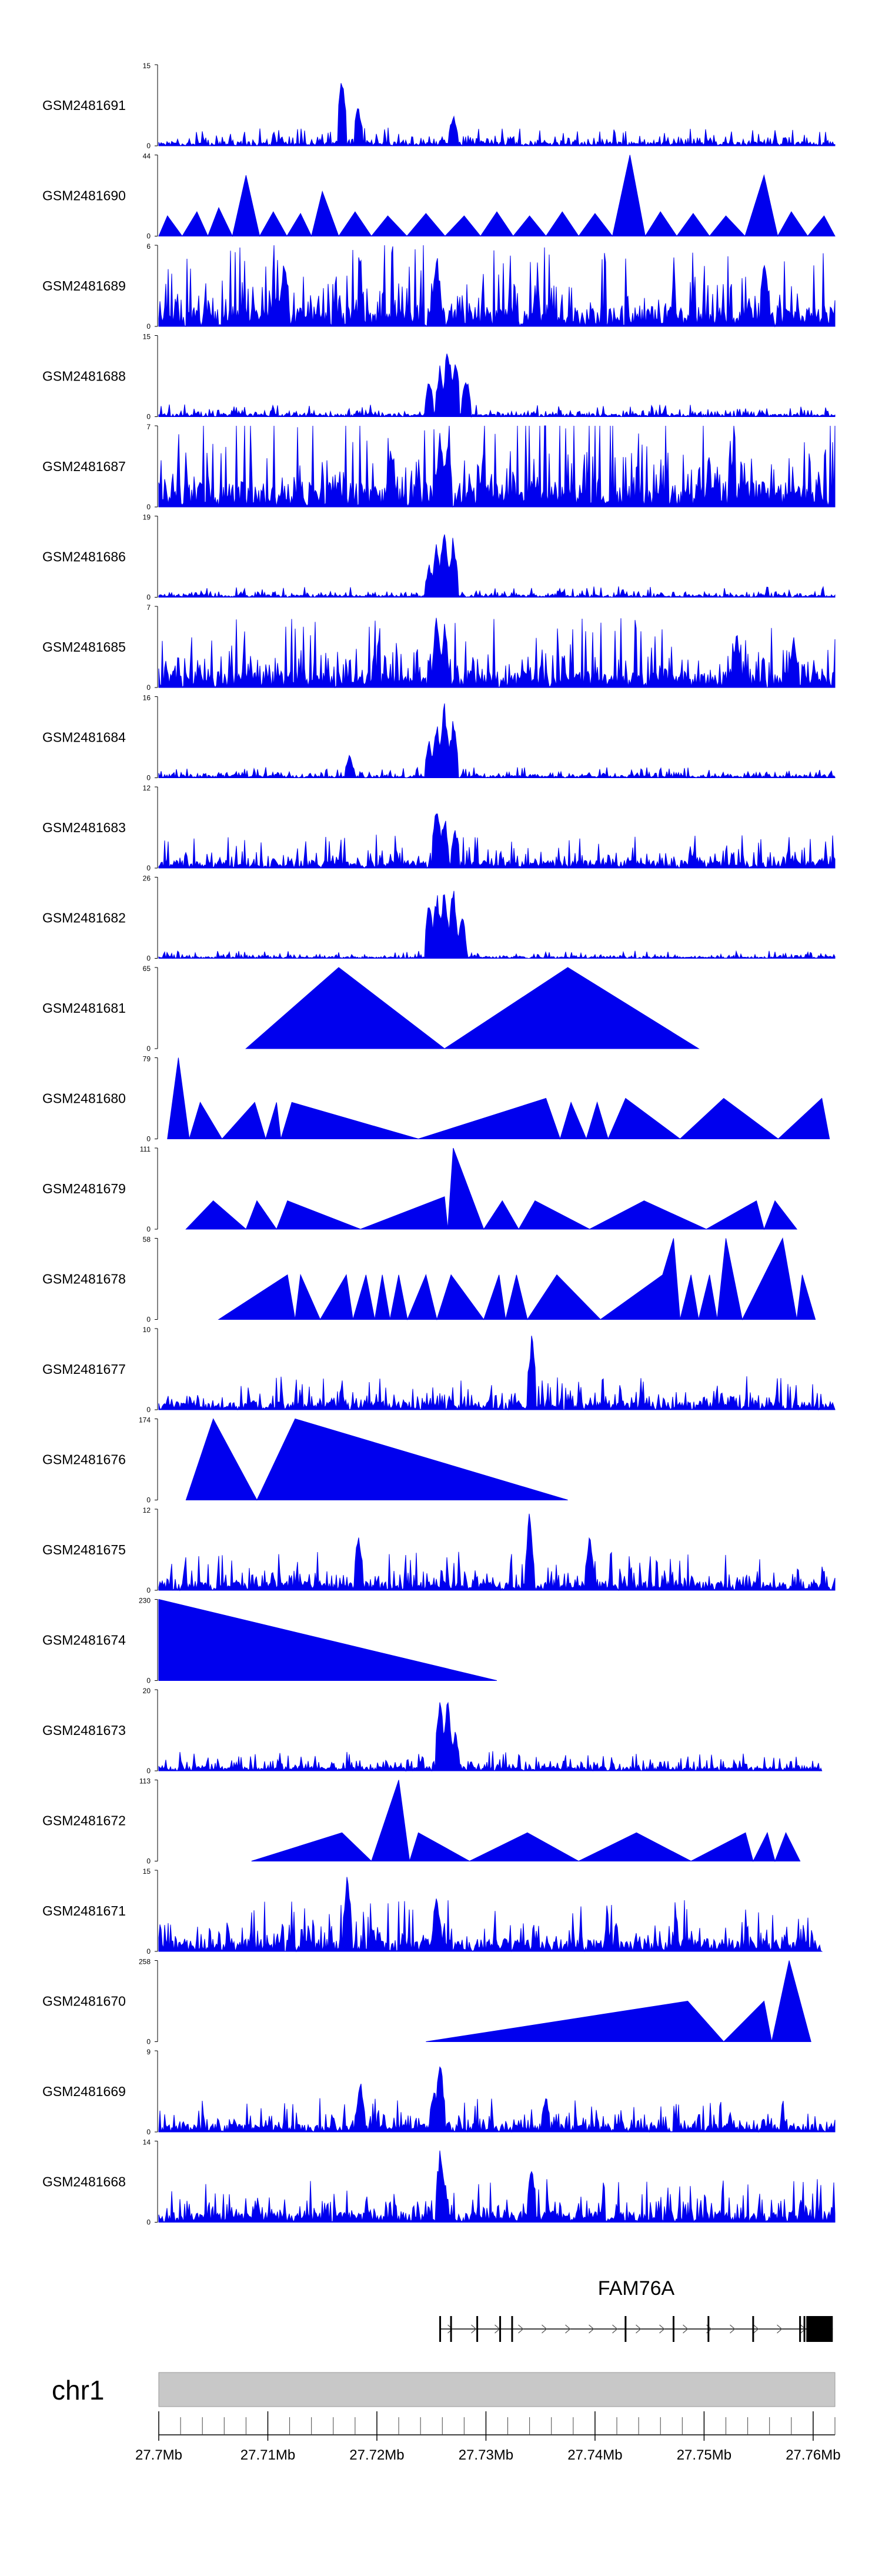 Image resolution: width=882 pixels, height=2576 pixels. Describe the element at coordinates (439, 286) in the screenshot. I see `track-GSM2481689: GSM2481689 6 0` at that location.